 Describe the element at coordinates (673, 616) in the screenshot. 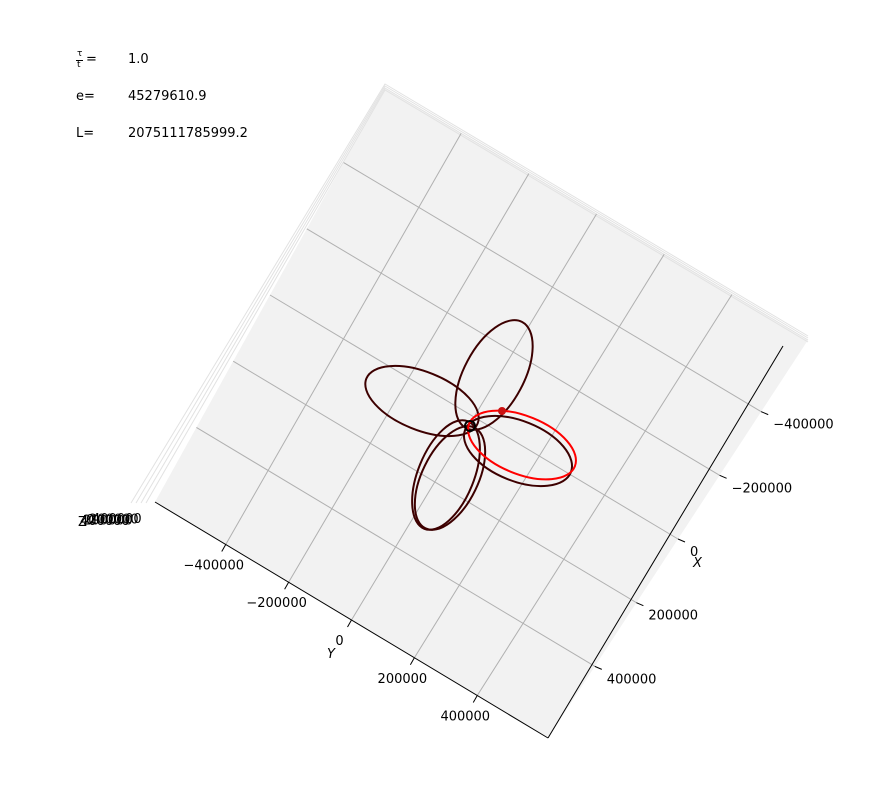

I see `x-tick-label: 200000` at that location.